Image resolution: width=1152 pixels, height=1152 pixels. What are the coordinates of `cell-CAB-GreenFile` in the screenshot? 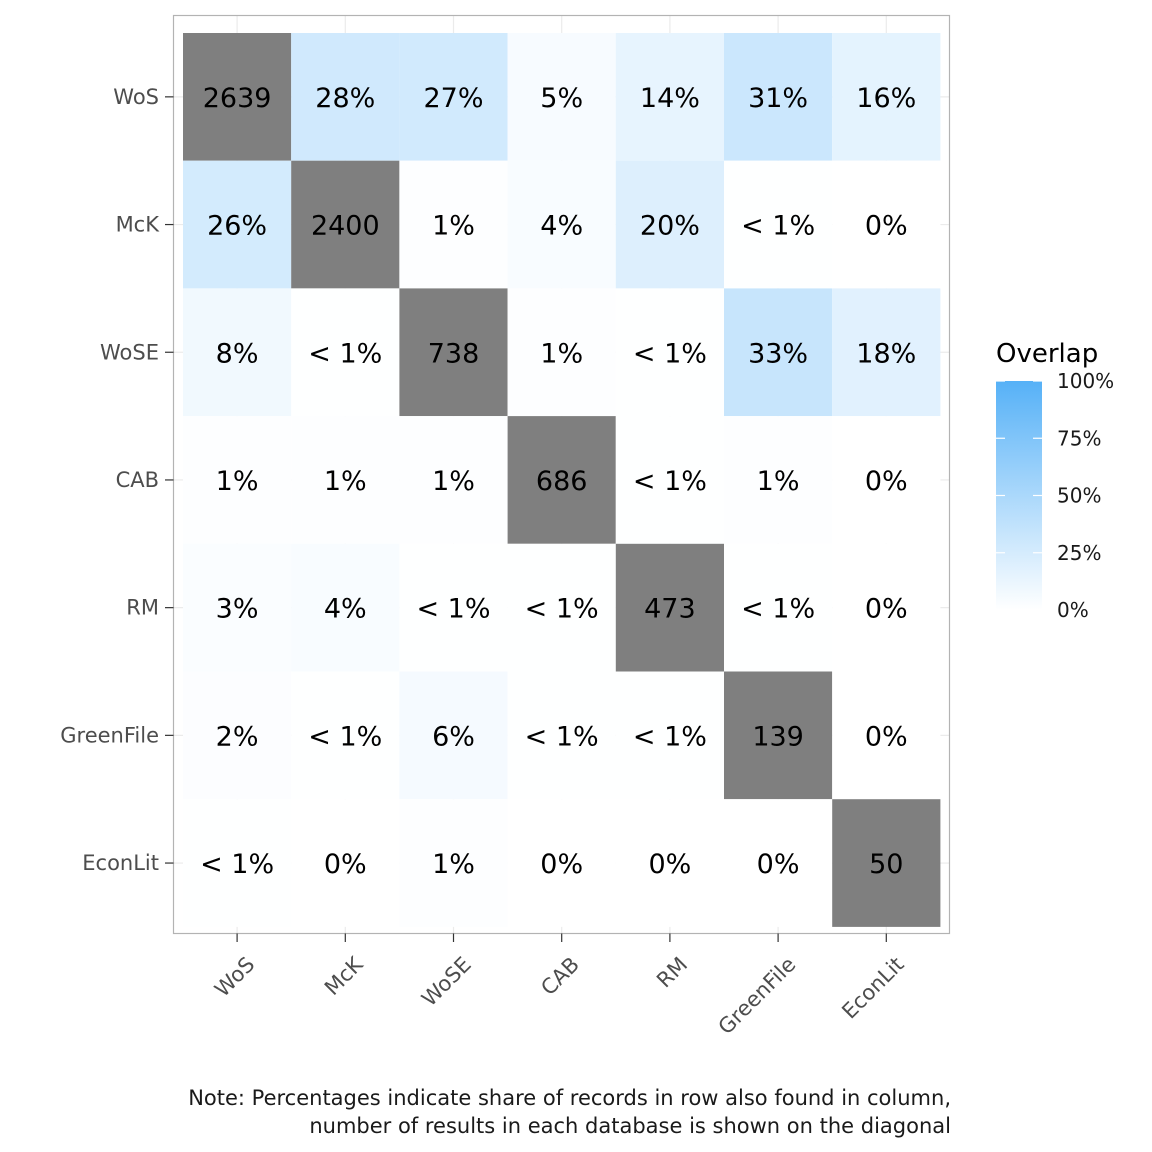 It's located at (778, 480).